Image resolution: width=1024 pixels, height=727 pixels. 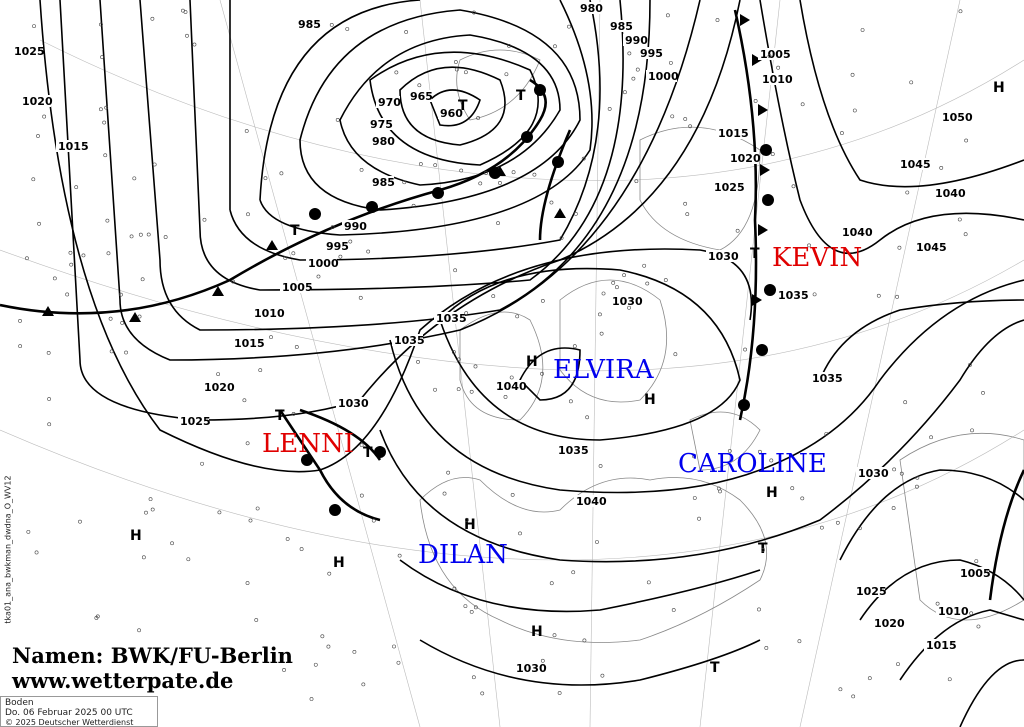 I want to click on isobar-label: 980, so click(x=591, y=8).